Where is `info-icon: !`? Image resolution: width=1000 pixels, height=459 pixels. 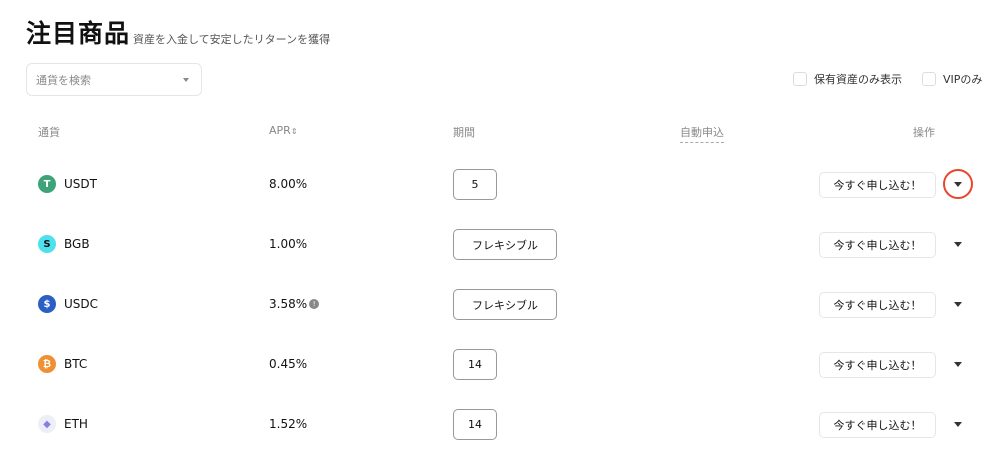 info-icon: ! is located at coordinates (314, 304).